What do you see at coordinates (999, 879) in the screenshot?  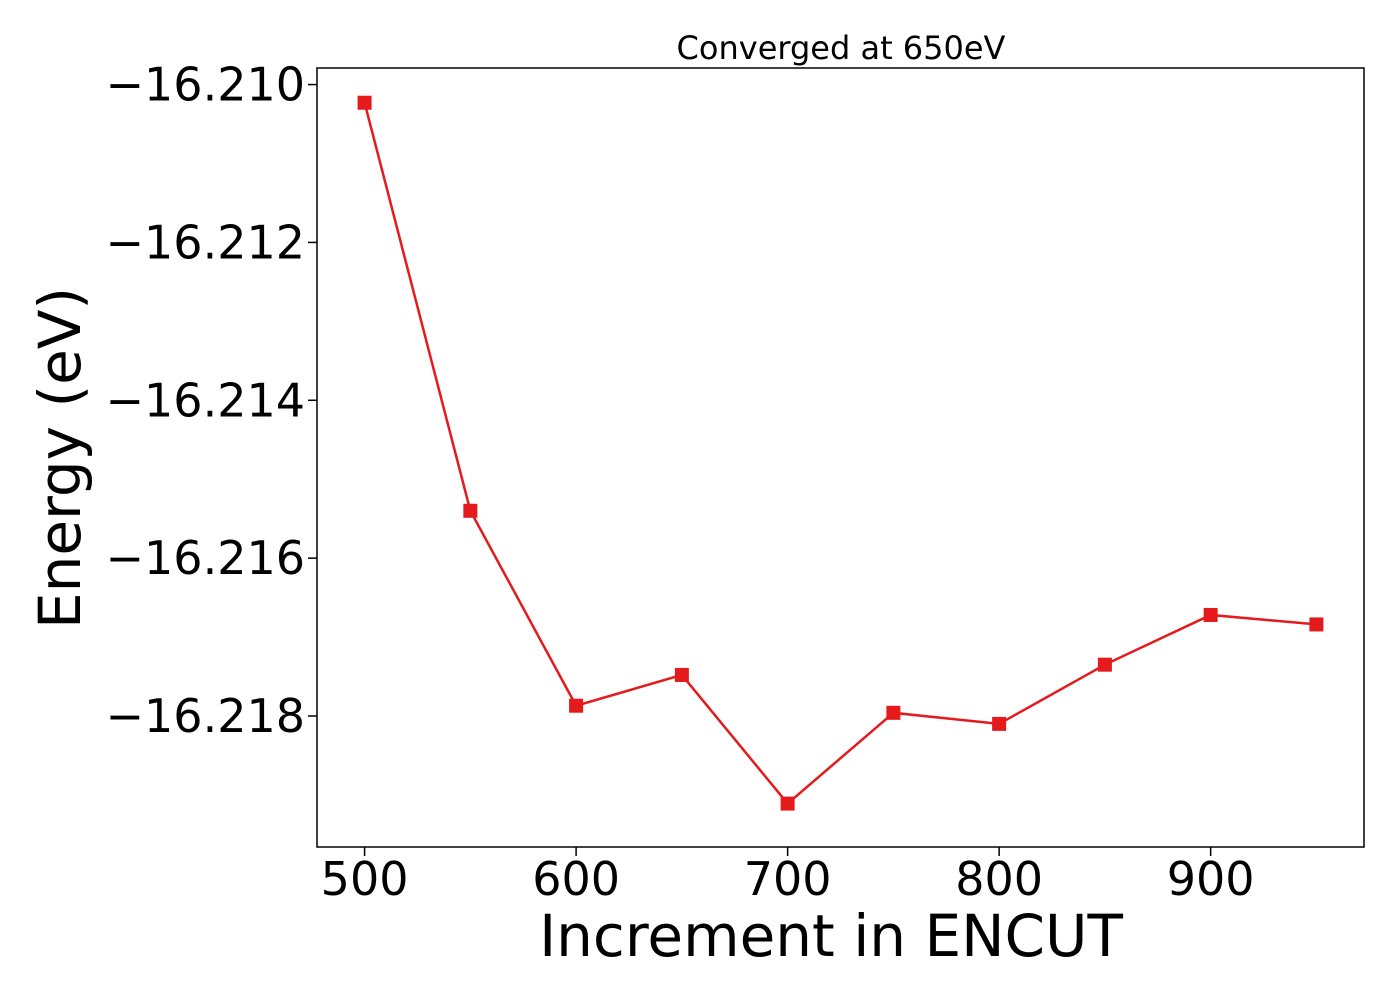 I see `x-tick-label: 800` at bounding box center [999, 879].